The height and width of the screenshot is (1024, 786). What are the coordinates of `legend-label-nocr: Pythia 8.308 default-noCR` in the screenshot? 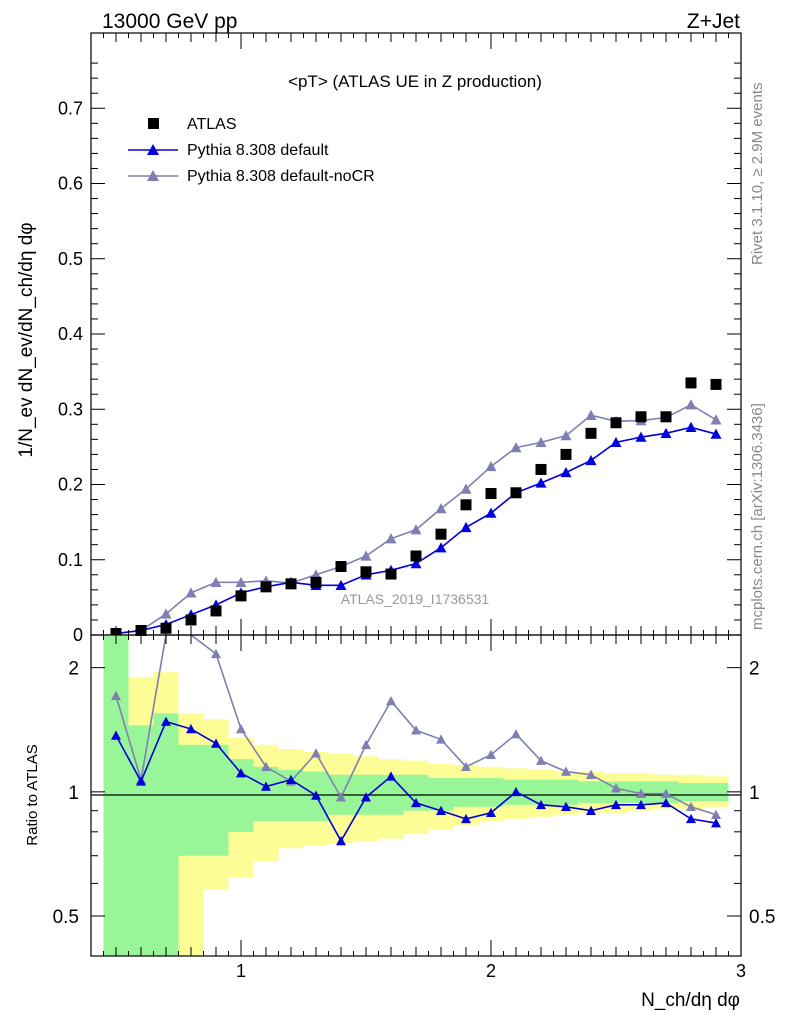 It's located at (281, 176).